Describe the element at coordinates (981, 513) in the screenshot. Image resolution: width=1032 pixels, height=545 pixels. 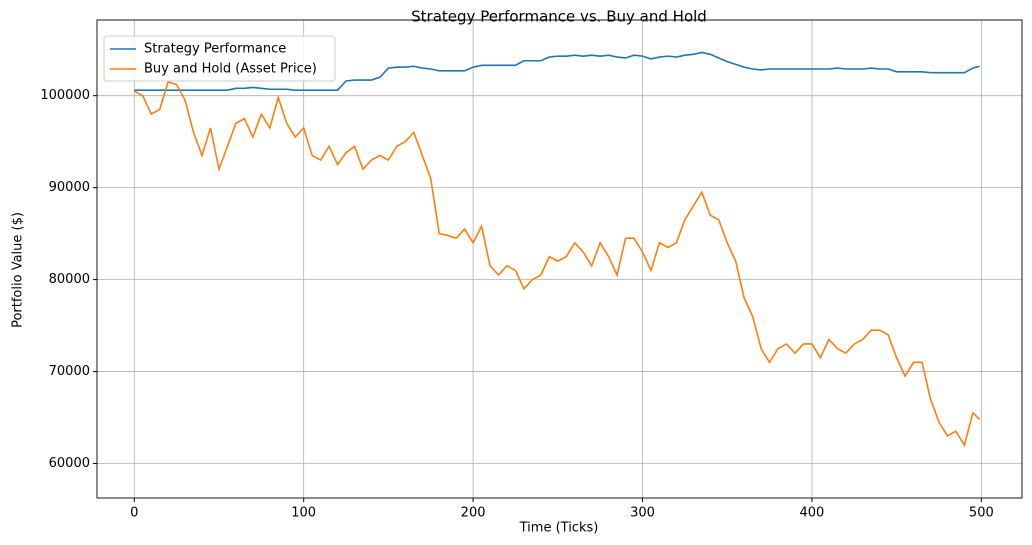
I see `x-tick-label: 500` at that location.